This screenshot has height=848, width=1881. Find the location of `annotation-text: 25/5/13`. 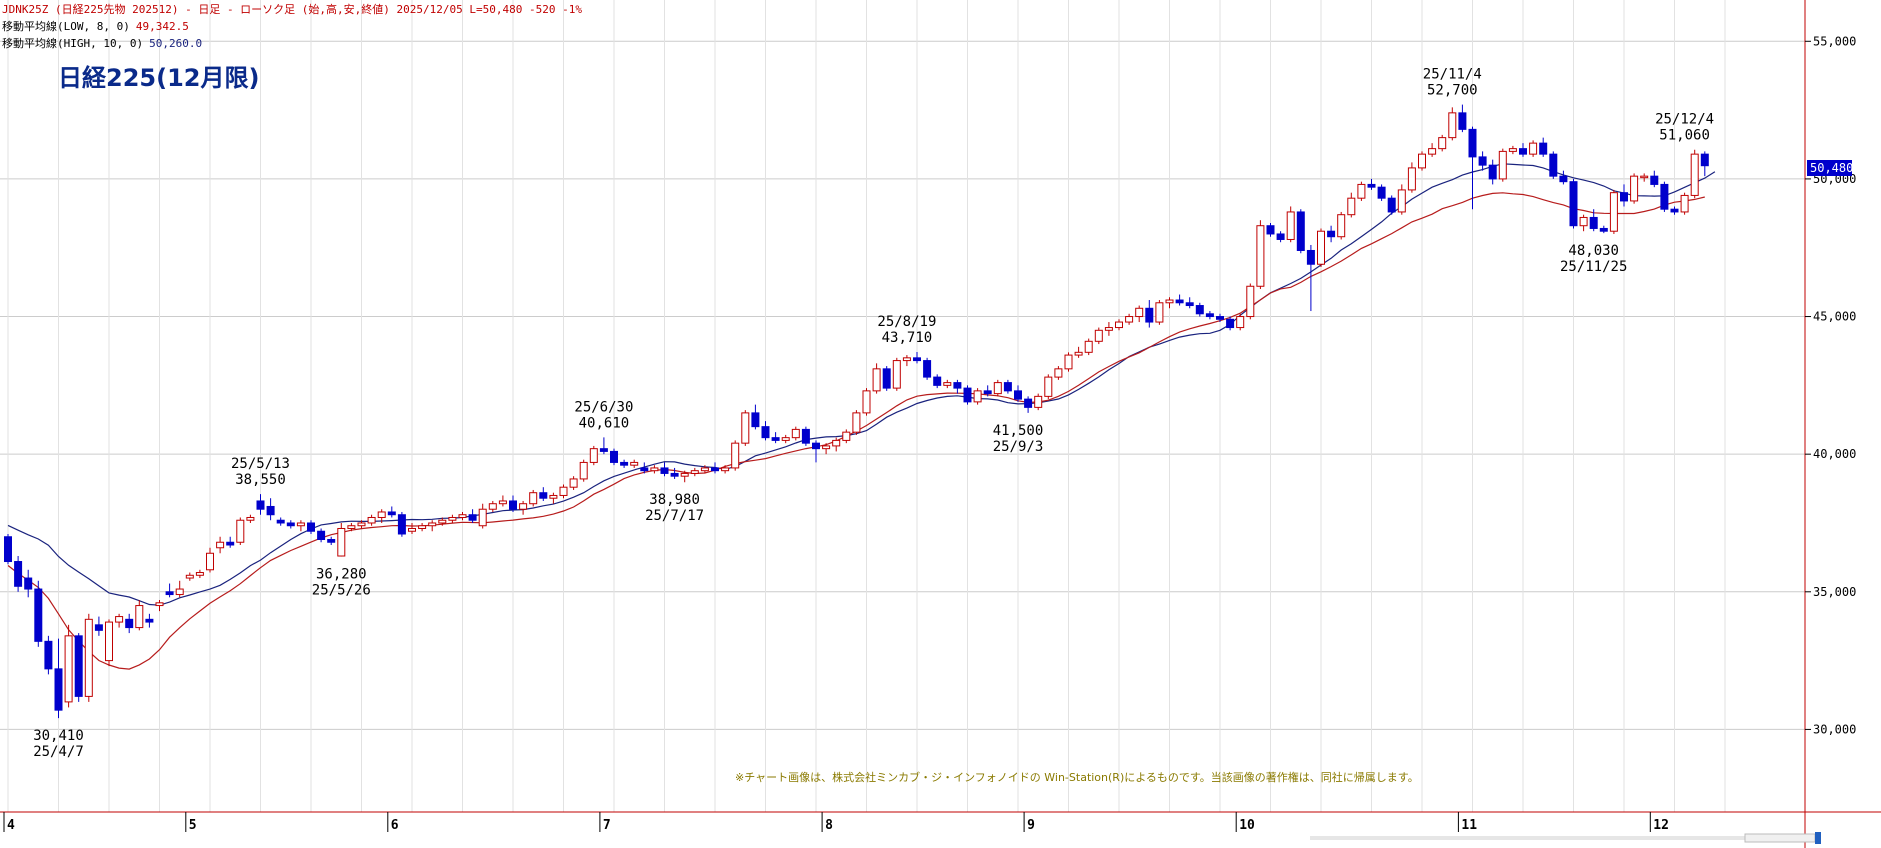

annotation-text: 25/5/13 is located at coordinates (260, 464).